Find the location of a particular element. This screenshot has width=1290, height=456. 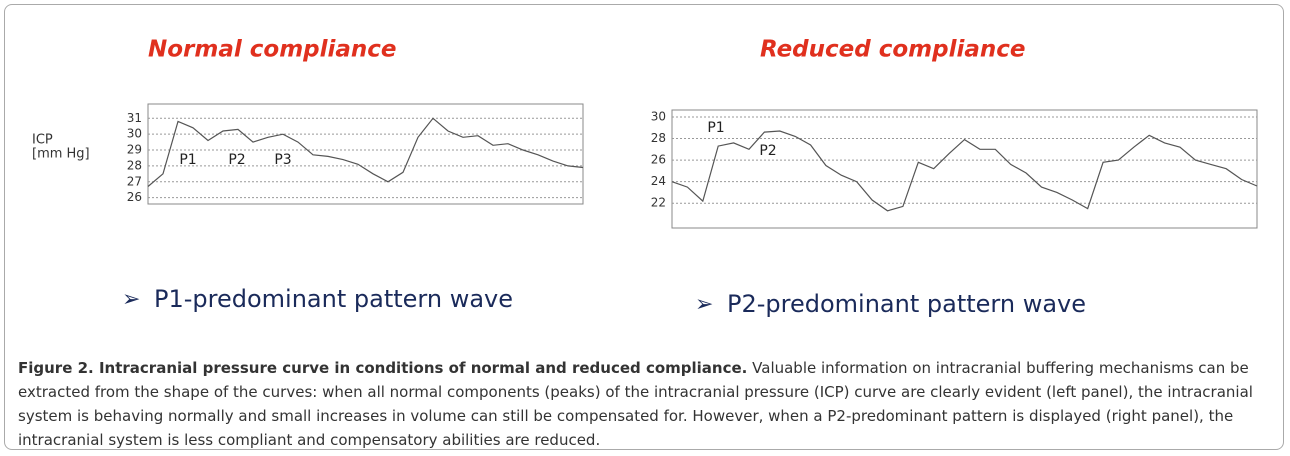

y-tick-label: 24 is located at coordinates (658, 181).